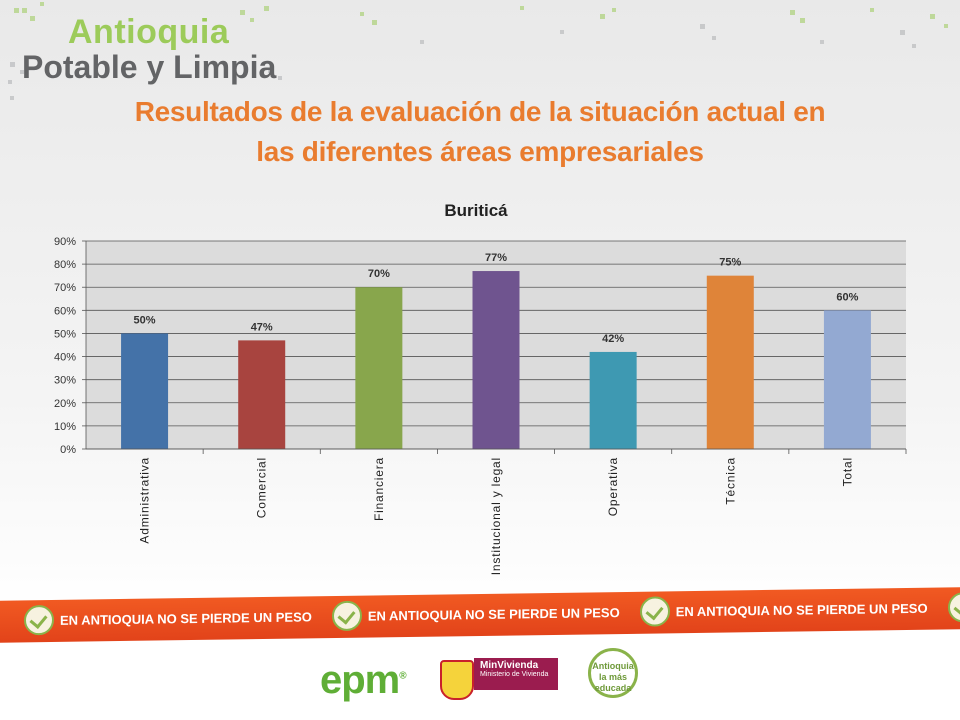  Describe the element at coordinates (847, 379) in the screenshot. I see `bar-total` at that location.